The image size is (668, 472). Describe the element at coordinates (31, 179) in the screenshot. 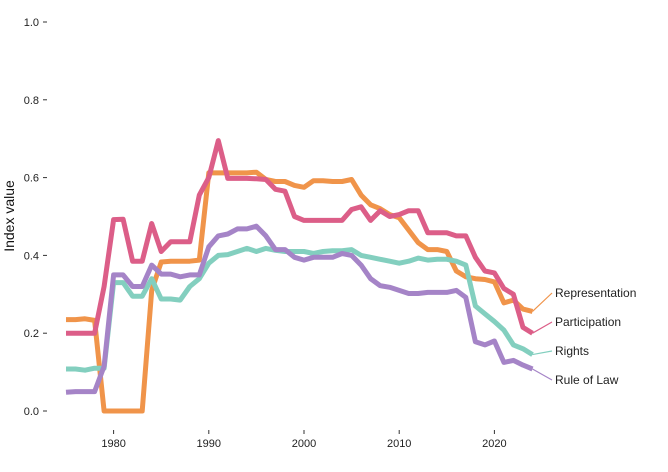

I see `y-tick-label: 0.6` at that location.